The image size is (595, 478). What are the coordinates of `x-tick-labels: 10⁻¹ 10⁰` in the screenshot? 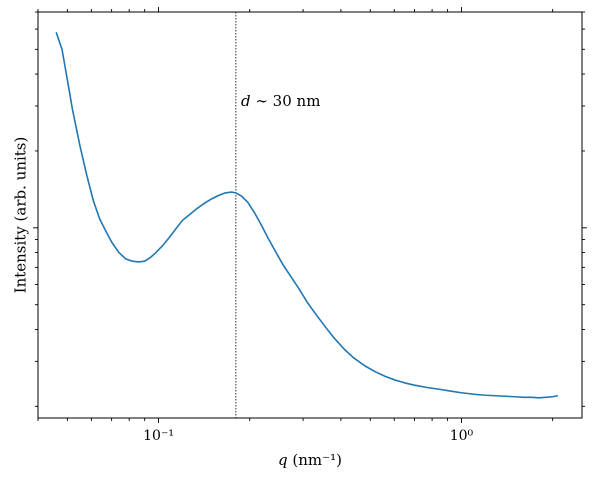 It's located at (308, 436).